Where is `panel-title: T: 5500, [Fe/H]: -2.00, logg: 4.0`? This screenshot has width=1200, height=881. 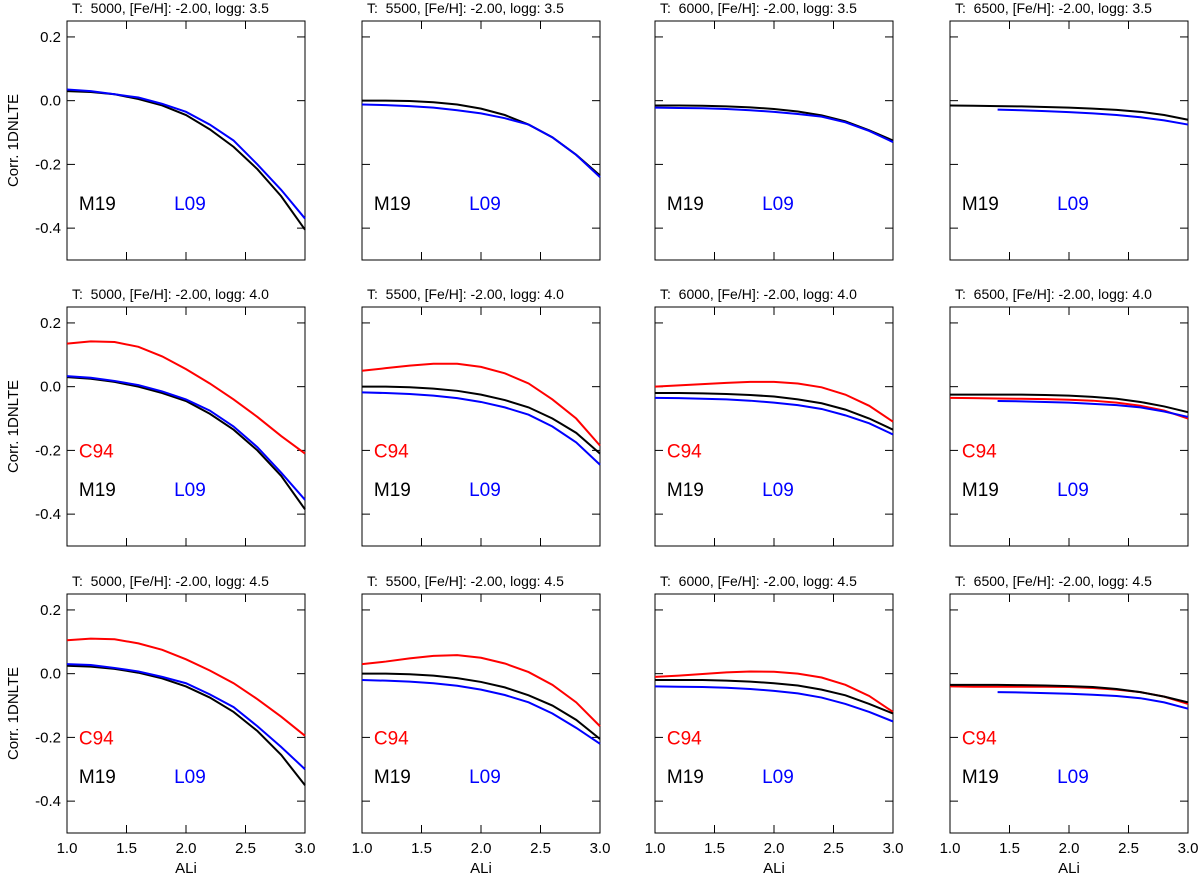
panel-title: T: 5500, [Fe/H]: -2.00, logg: 4.0 is located at coordinates (465, 294).